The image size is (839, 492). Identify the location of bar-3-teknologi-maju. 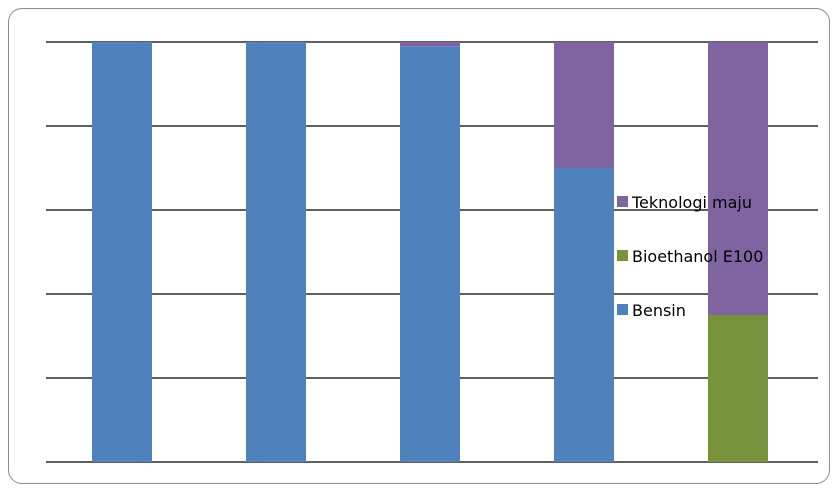
(430, 44).